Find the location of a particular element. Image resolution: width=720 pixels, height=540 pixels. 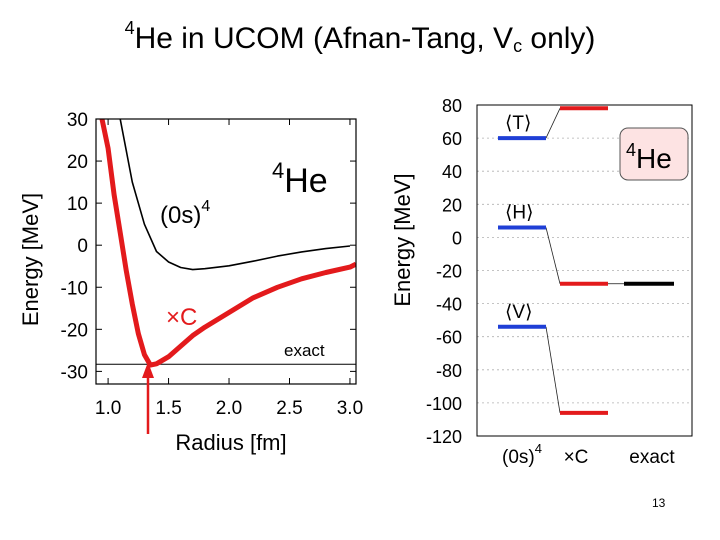

category-label-main: exact is located at coordinates (652, 457).